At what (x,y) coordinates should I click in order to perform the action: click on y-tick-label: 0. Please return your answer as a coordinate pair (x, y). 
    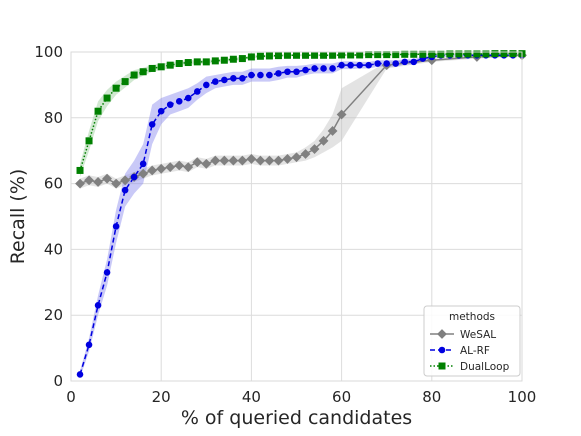
    Looking at the image, I should click on (58, 381).